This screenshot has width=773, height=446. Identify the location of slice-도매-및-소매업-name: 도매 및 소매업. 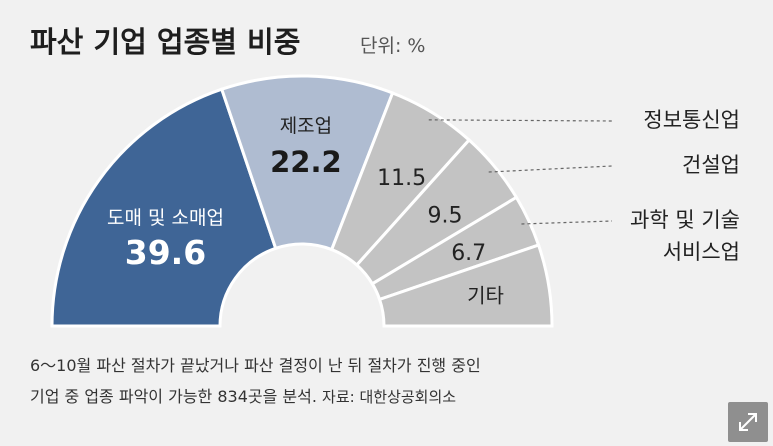
(165, 218).